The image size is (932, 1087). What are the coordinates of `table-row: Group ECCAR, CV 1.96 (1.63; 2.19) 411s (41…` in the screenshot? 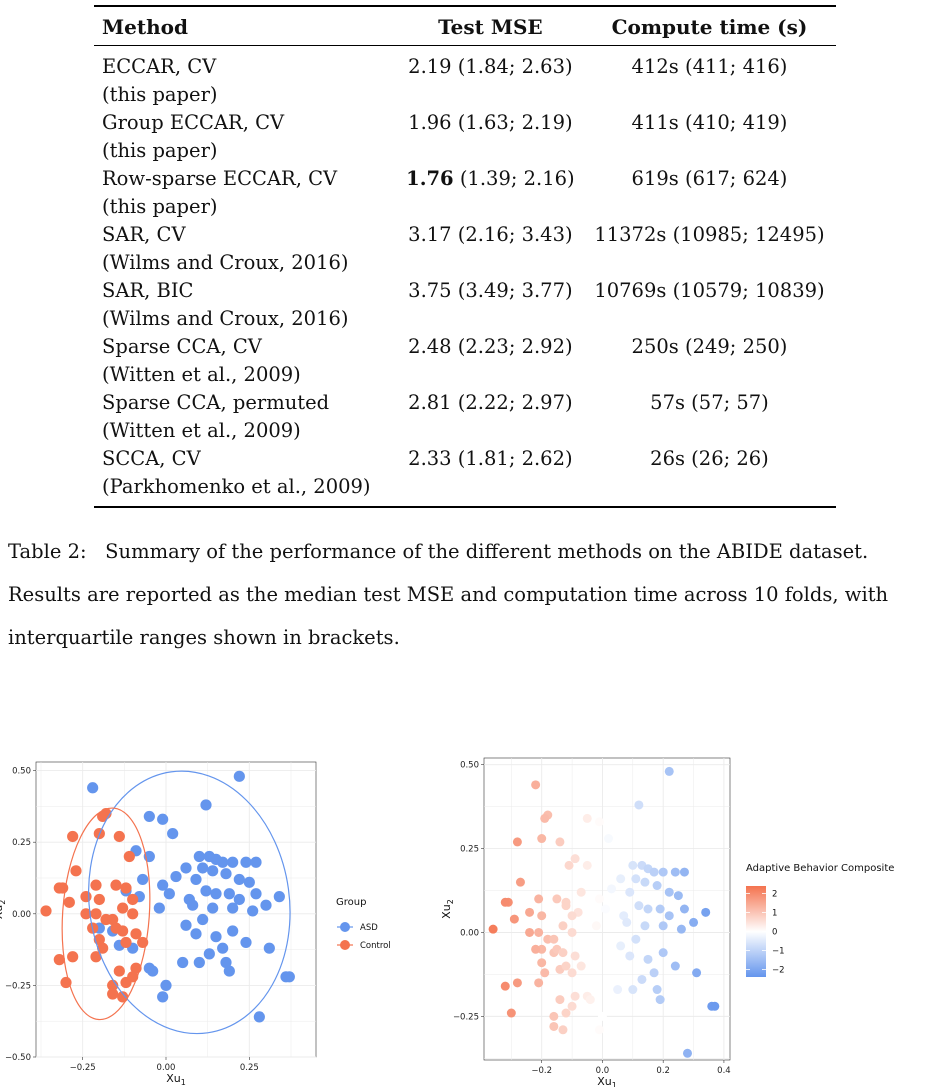 It's located at (465, 122).